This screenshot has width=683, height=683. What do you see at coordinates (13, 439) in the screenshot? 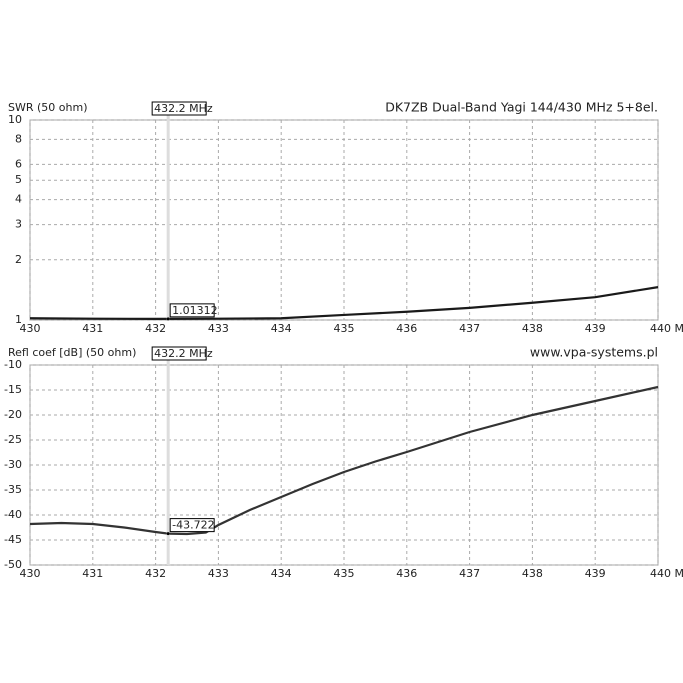
I see `y-tick-label: -25` at bounding box center [13, 439].